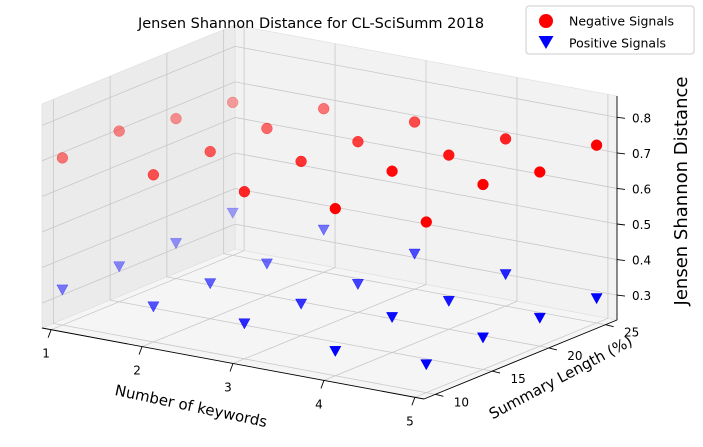 The height and width of the screenshot is (447, 703). What do you see at coordinates (546, 42) in the screenshot?
I see `legend-marker-positive` at bounding box center [546, 42].